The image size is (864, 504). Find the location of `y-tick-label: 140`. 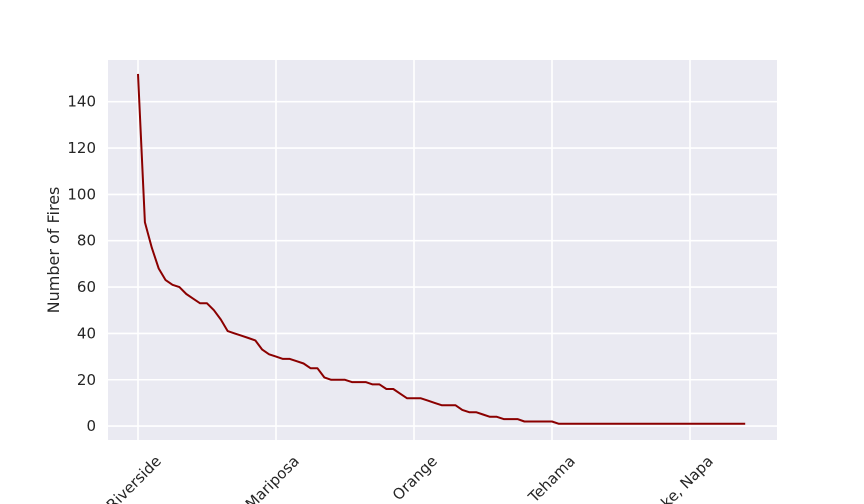

y-tick-label: 140 is located at coordinates (81, 102).